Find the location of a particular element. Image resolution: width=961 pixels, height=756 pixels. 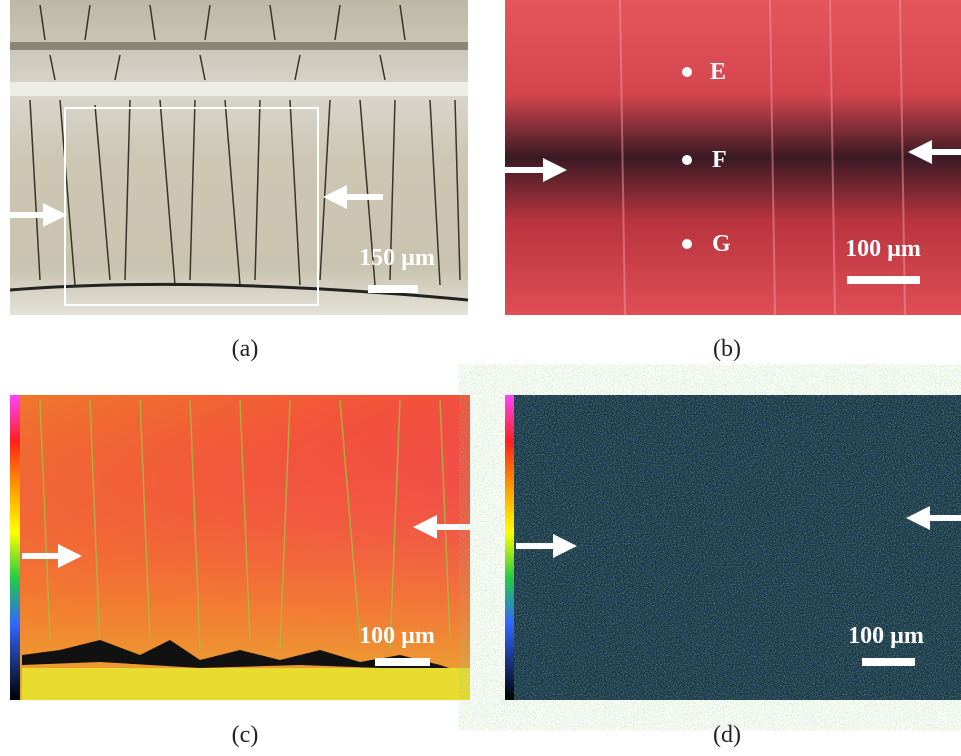

panel-label: (c) is located at coordinates (245, 735).